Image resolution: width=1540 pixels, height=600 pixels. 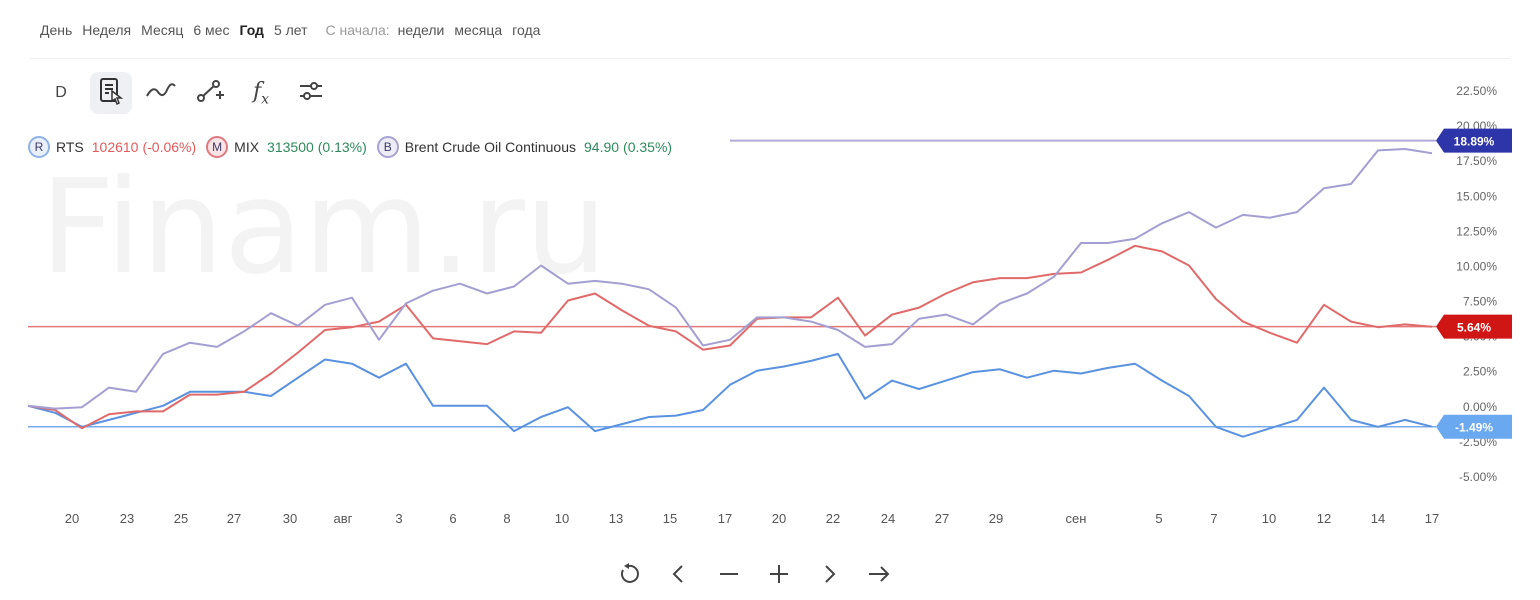 What do you see at coordinates (181, 518) in the screenshot?
I see `x-tick-label: 25` at bounding box center [181, 518].